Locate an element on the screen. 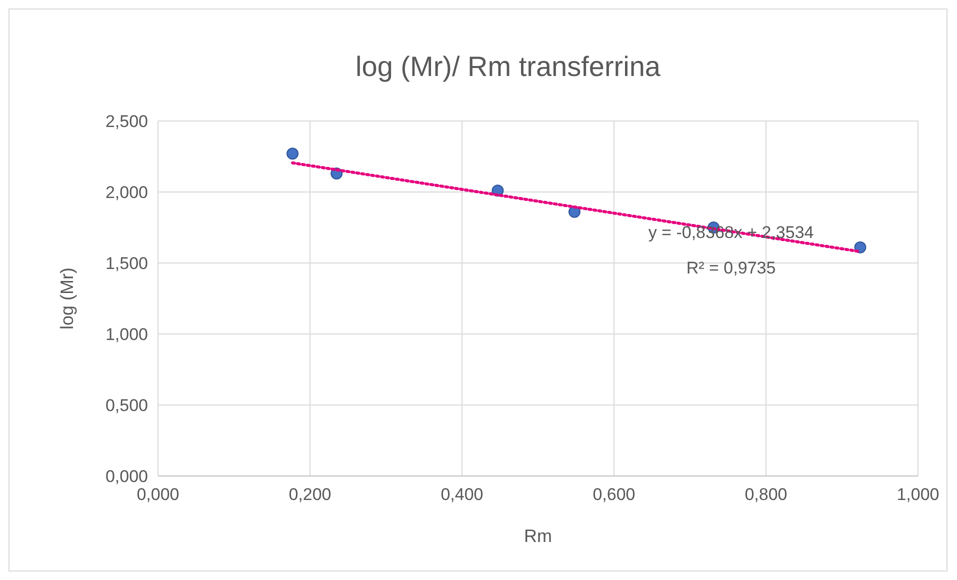 Image resolution: width=957 pixels, height=580 pixels. x-tick-label: 0,200 is located at coordinates (310, 494).